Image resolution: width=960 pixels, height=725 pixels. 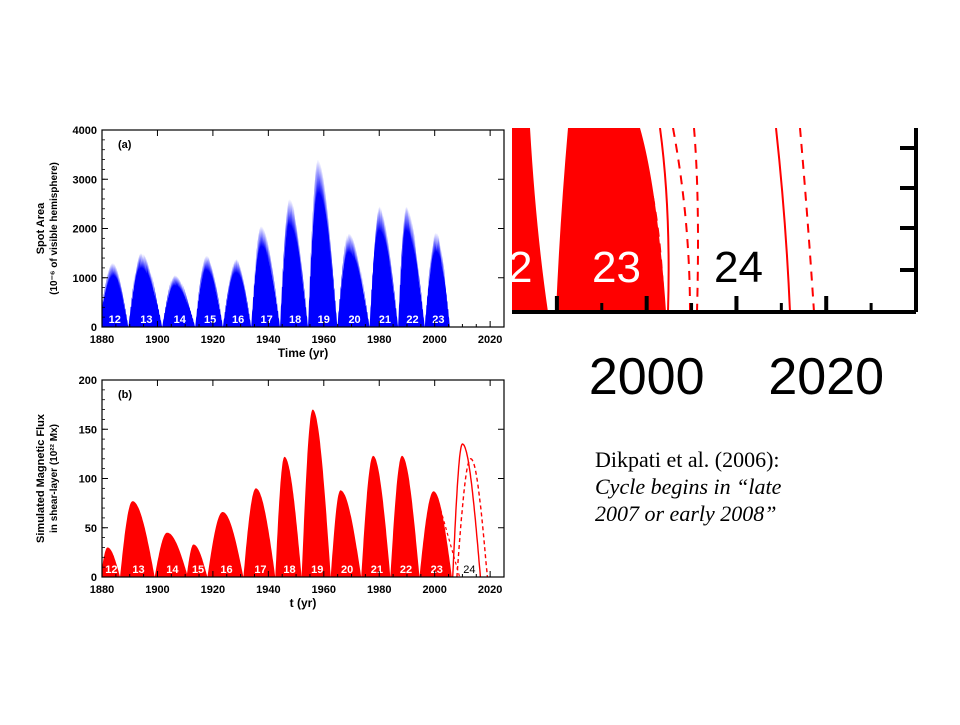 I want to click on forecast-solid-decline, so click(x=783, y=220).